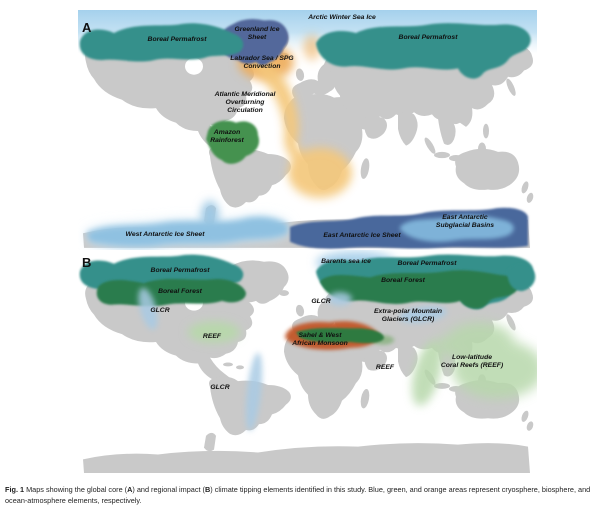 The image size is (607, 521). I want to click on overlay-permafrost-east-tip, so click(521, 278).